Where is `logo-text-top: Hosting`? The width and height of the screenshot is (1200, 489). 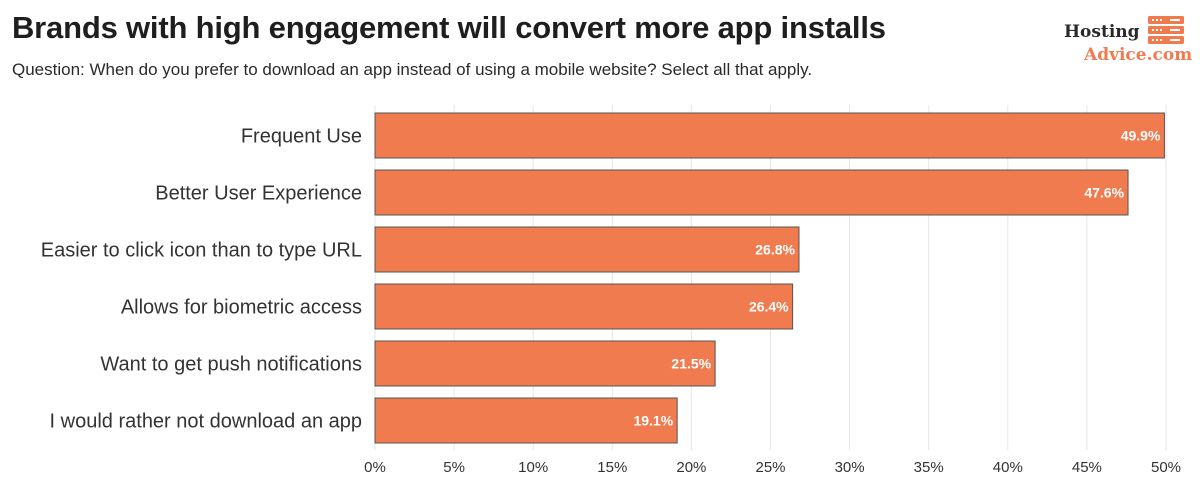
logo-text-top: Hosting is located at coordinates (1102, 32).